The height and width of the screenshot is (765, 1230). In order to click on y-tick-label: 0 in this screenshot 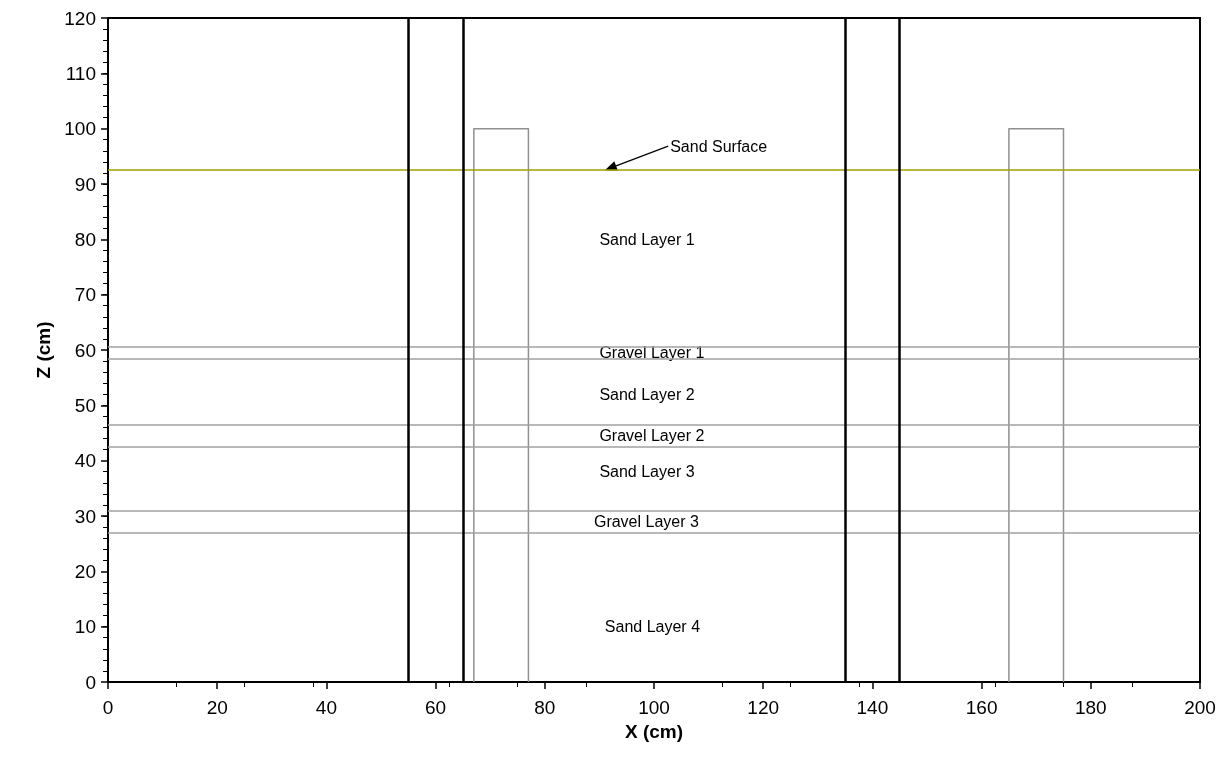, I will do `click(90, 682)`.